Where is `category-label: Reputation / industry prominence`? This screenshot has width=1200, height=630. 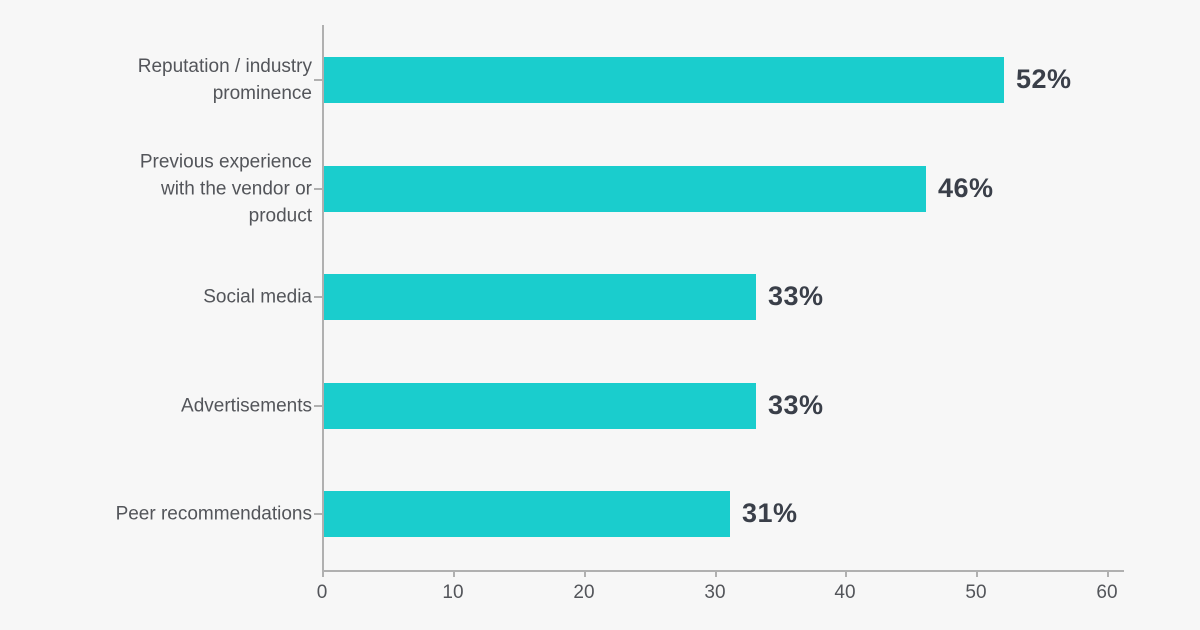
category-label: Reputation / industry prominence is located at coordinates (207, 80).